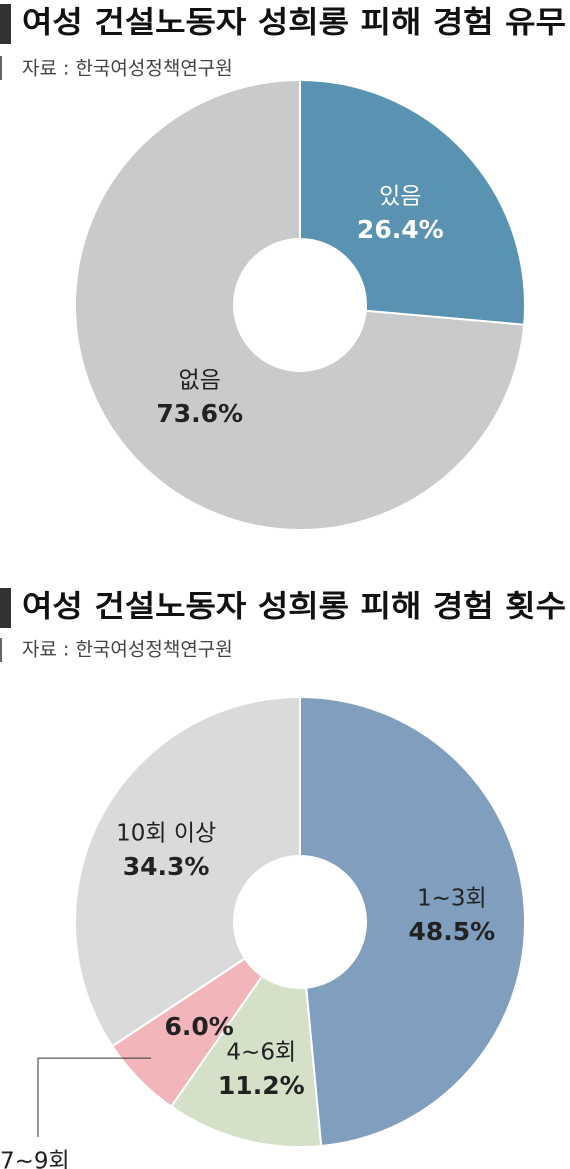 This screenshot has width=570, height=1169. What do you see at coordinates (294, 607) in the screenshot?
I see `chart-title: 여성 건설노동자 성희롱 피해 경험 횟수` at bounding box center [294, 607].